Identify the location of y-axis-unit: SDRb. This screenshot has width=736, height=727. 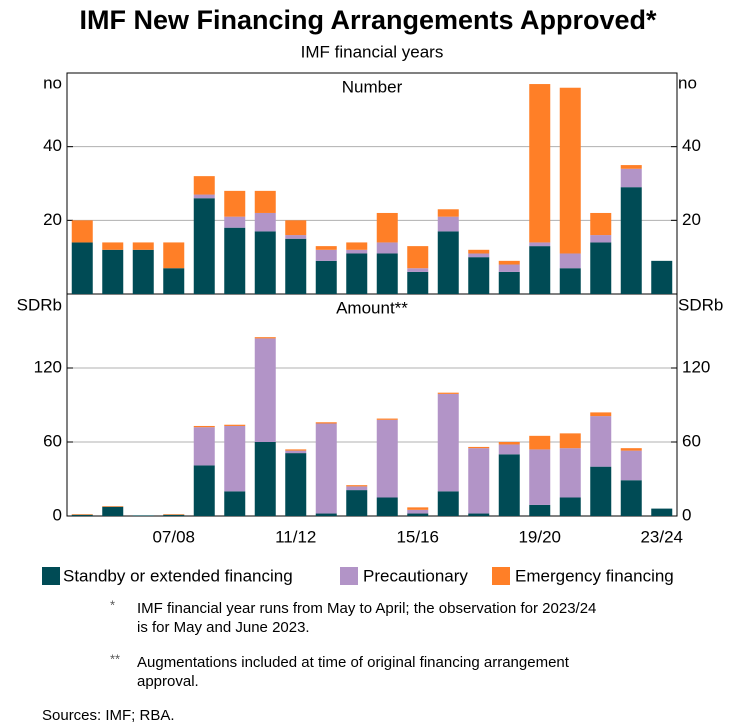
(39, 304).